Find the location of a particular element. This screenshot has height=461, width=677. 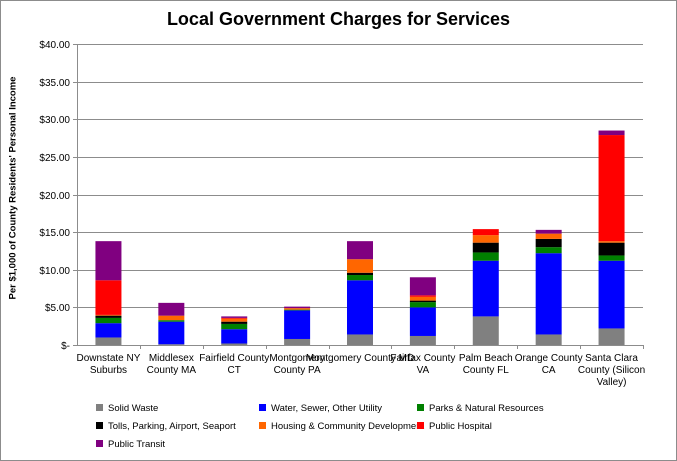

legend-label: Parks & Natural Resources is located at coordinates (486, 408).